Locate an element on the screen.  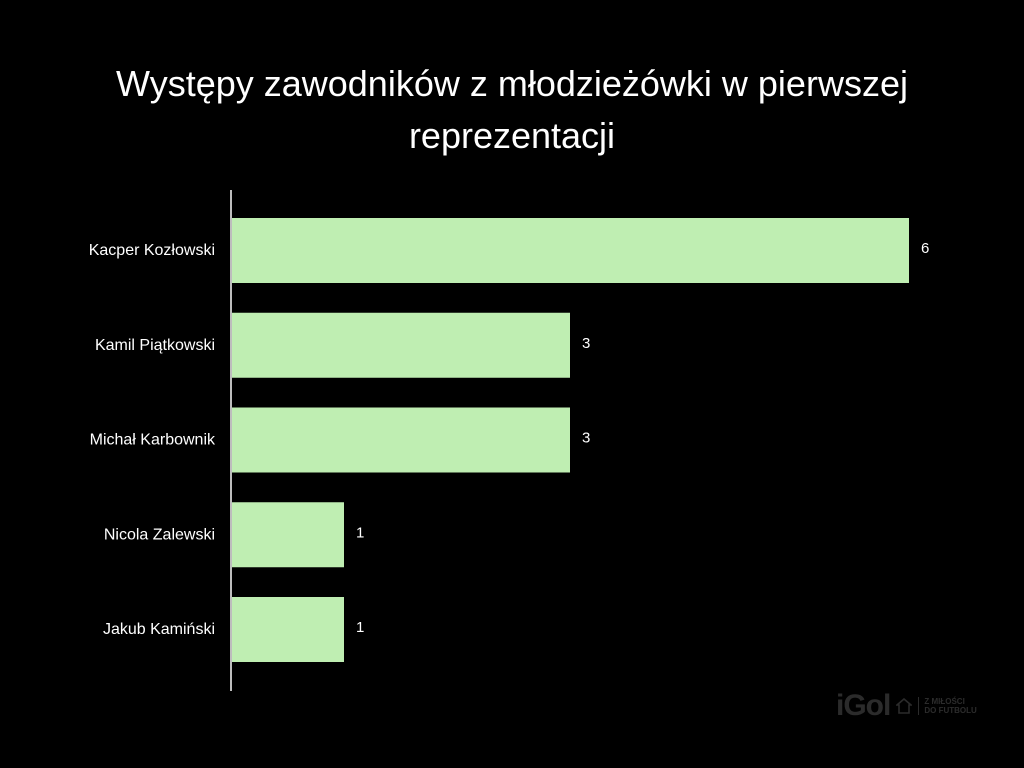
house-icon is located at coordinates (904, 706).